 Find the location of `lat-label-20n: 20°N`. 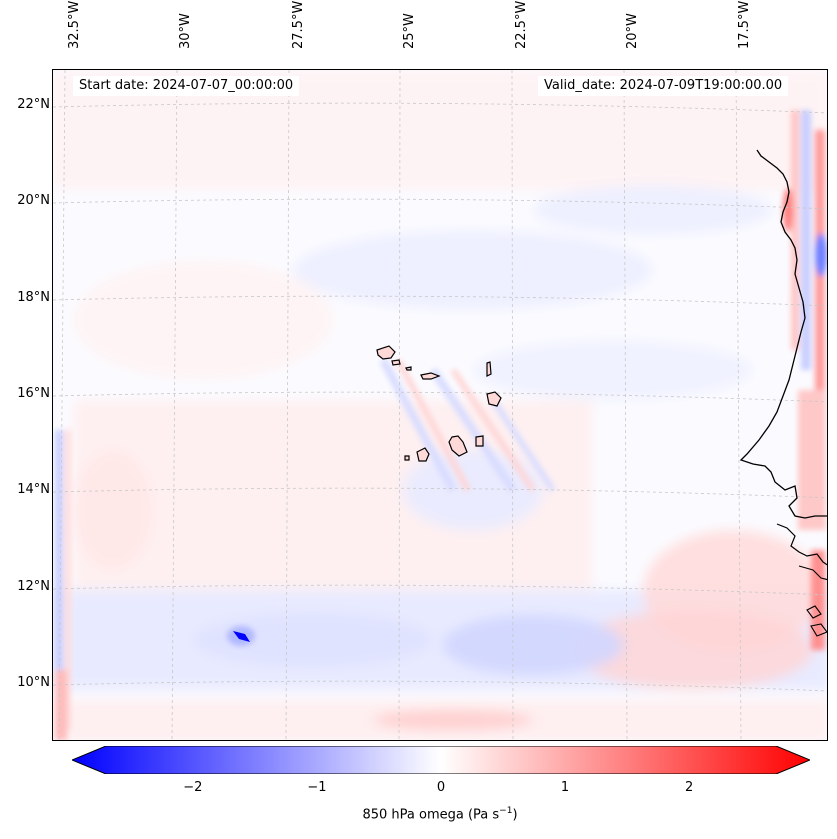

lat-label-20n: 20°N is located at coordinates (33, 200).